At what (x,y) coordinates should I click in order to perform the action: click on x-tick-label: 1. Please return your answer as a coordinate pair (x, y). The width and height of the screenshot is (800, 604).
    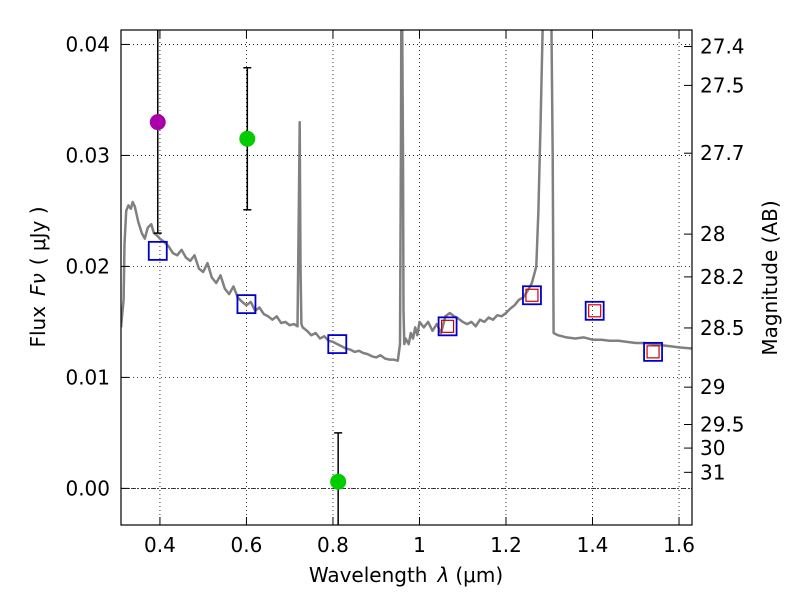
    Looking at the image, I should click on (419, 545).